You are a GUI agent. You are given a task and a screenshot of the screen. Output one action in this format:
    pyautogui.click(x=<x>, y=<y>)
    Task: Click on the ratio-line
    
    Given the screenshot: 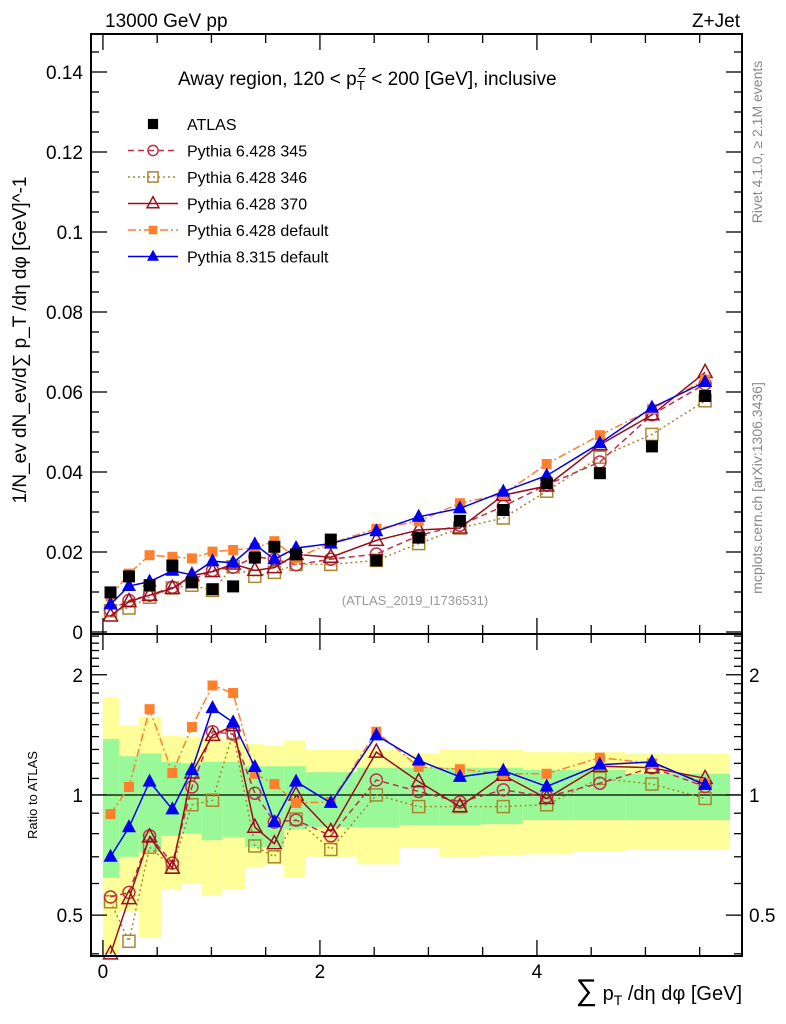 What is the action you would take?
    pyautogui.click(x=408, y=814)
    